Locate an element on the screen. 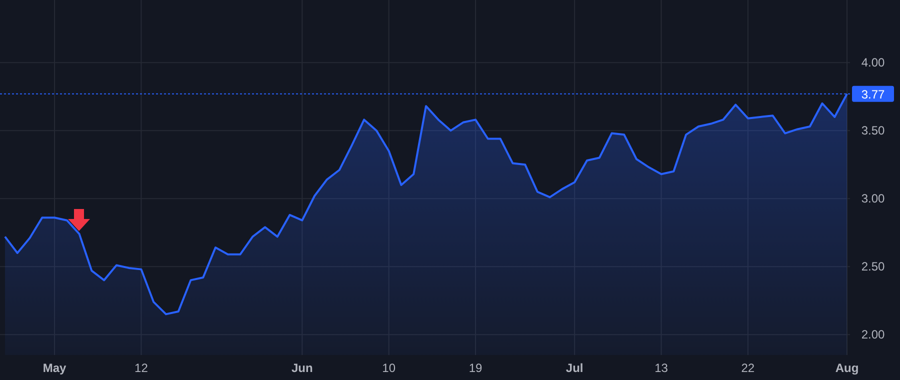 This screenshot has height=380, width=900. x-tick-label: Jun is located at coordinates (302, 368).